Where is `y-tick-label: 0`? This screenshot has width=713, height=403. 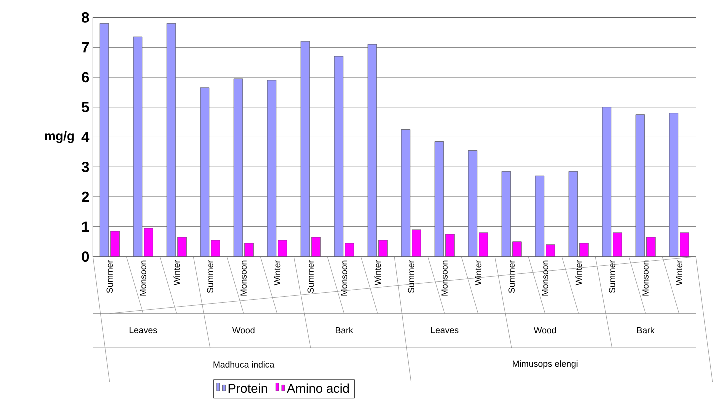
y-tick-label: 0 is located at coordinates (86, 257).